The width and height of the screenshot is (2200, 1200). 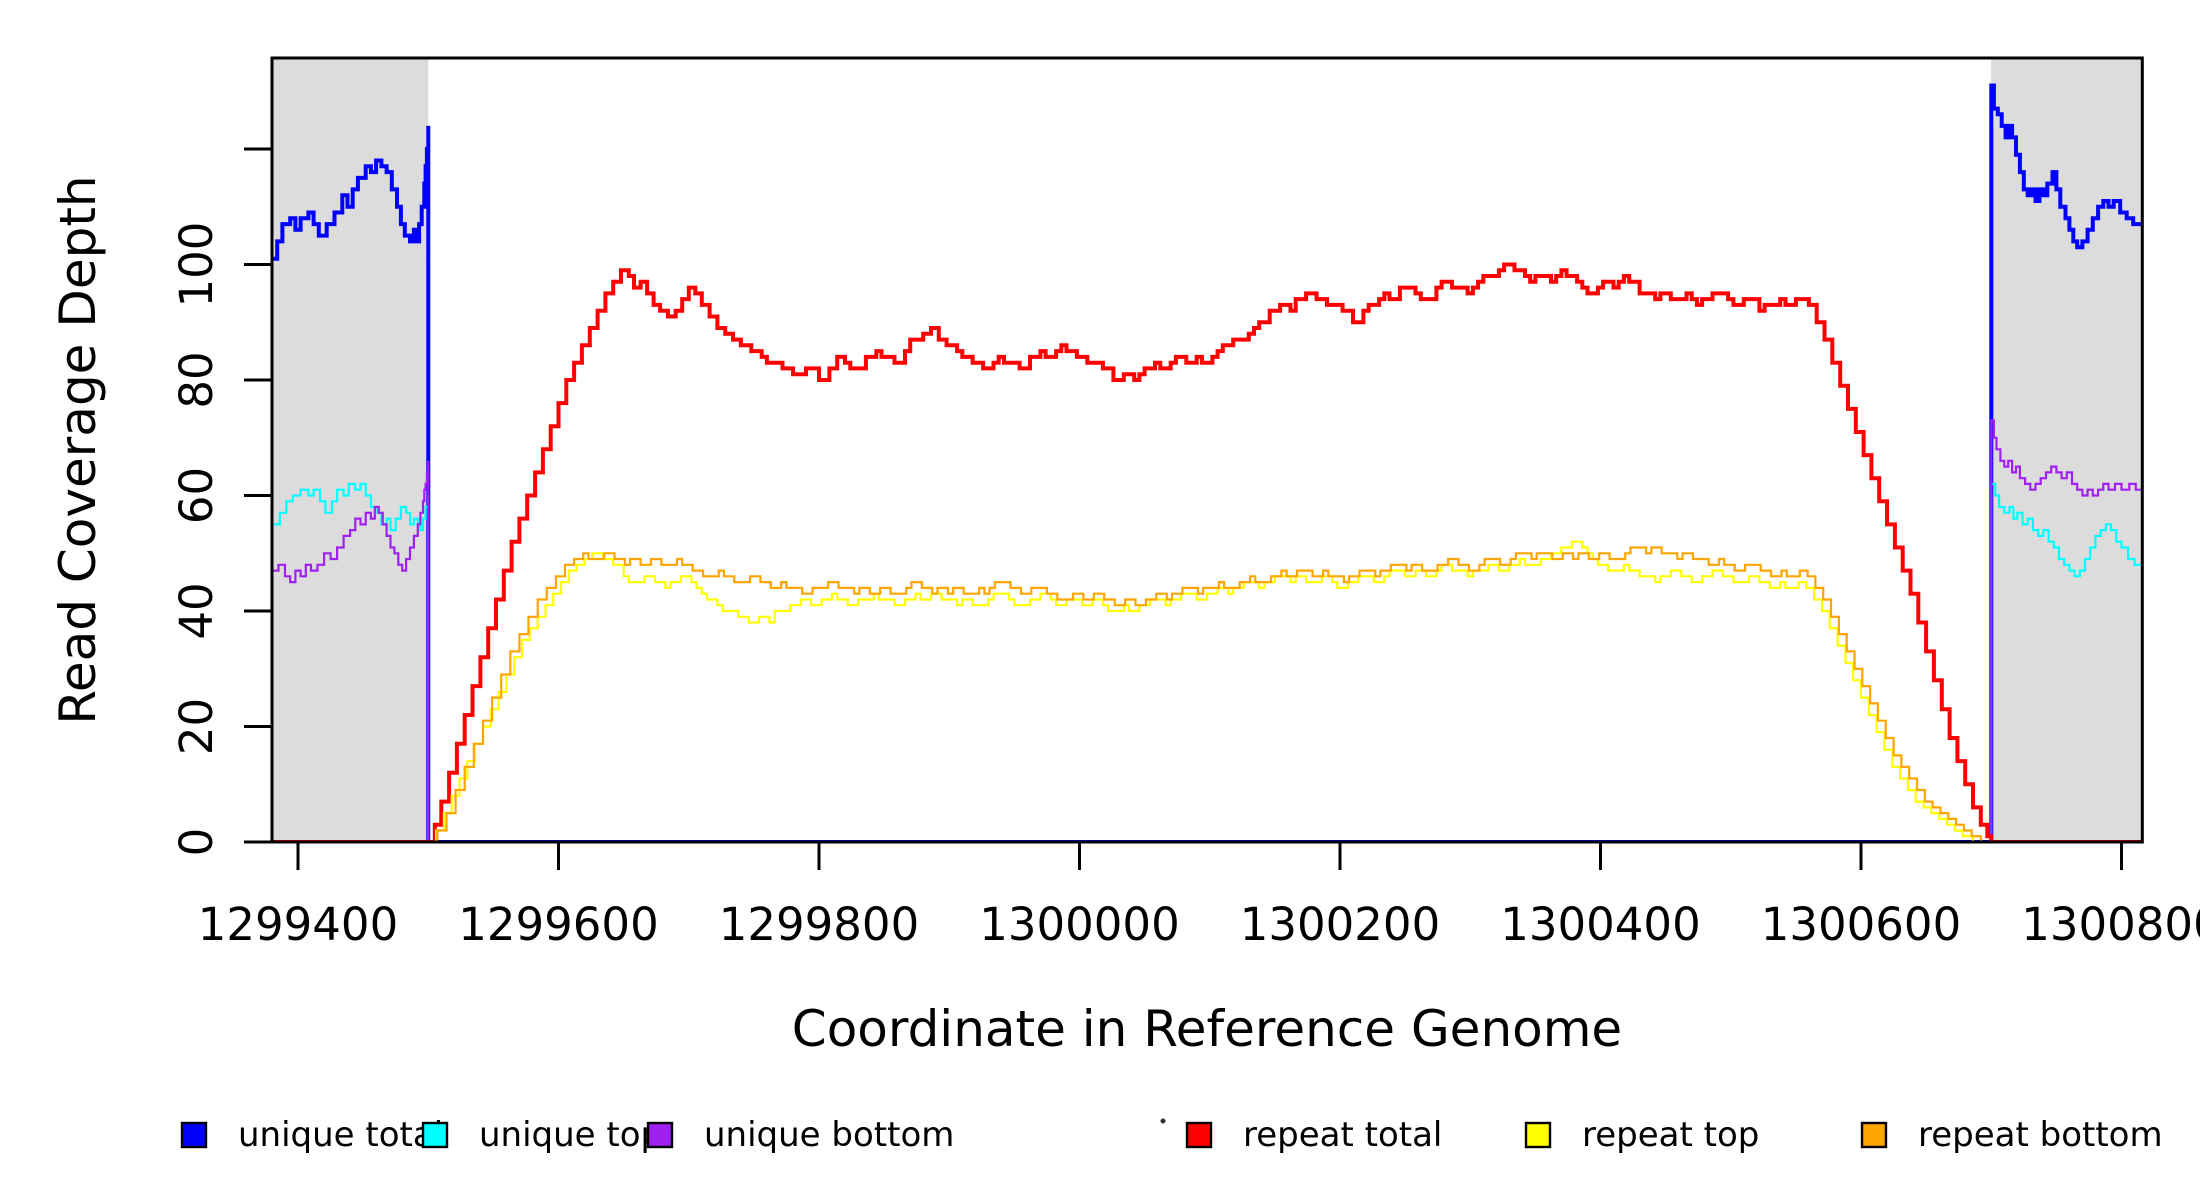 What do you see at coordinates (340, 1135) in the screenshot?
I see `legend-label-unique-total: unique total` at bounding box center [340, 1135].